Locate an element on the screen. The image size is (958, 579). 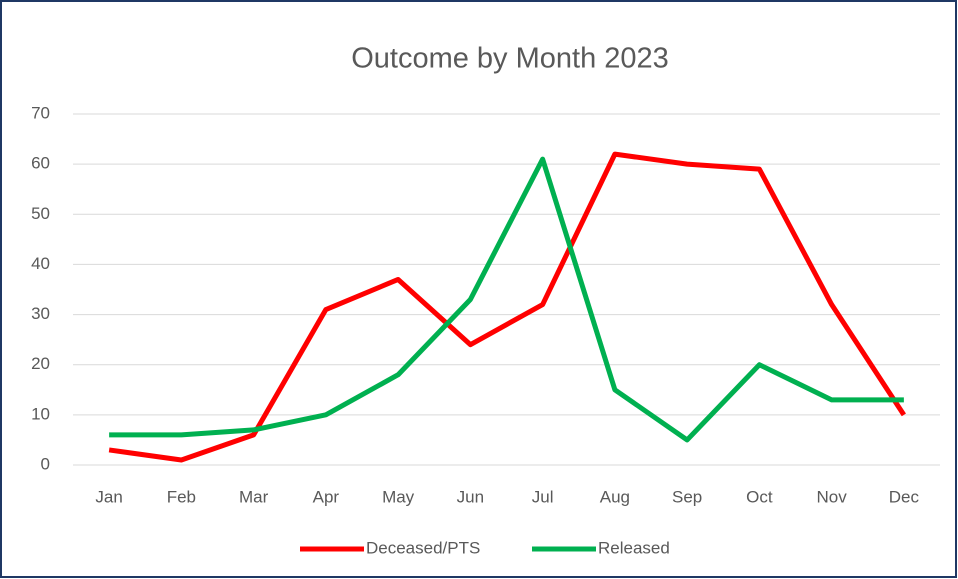
x-tick-label: Feb is located at coordinates (181, 496).